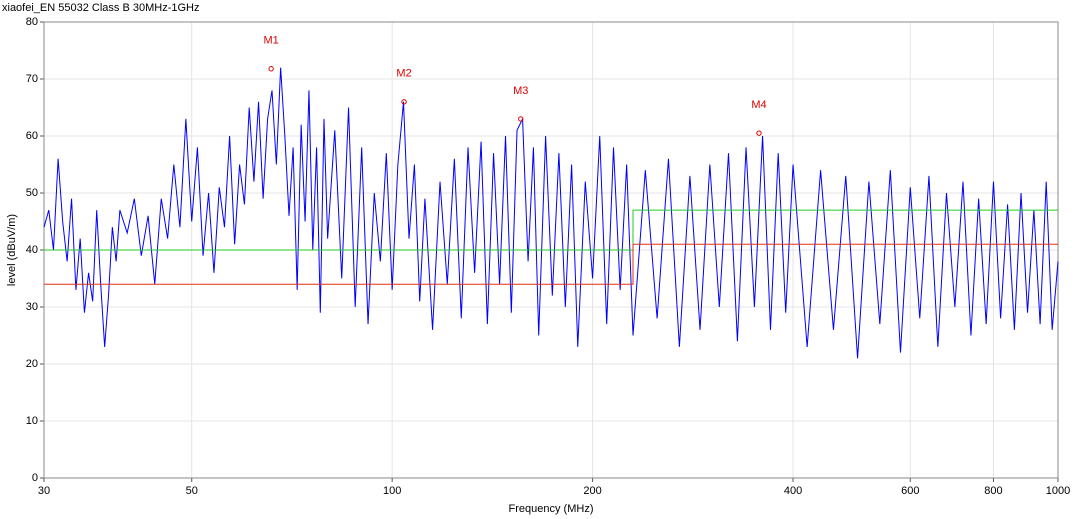 The image size is (1080, 519). What do you see at coordinates (993, 491) in the screenshot?
I see `x-tick-label: 800` at bounding box center [993, 491].